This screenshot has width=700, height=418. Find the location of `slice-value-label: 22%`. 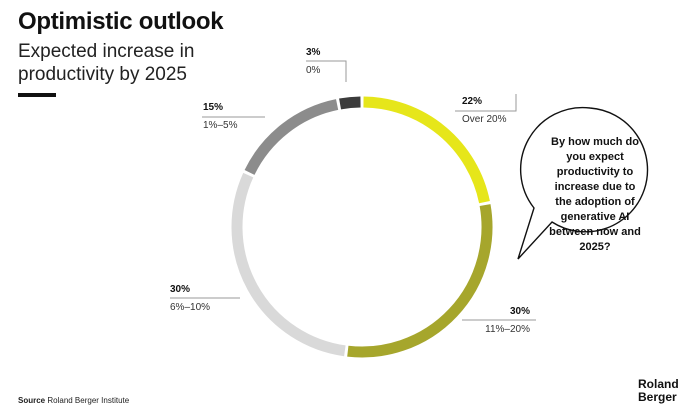

slice-value-label: 22% is located at coordinates (472, 101).